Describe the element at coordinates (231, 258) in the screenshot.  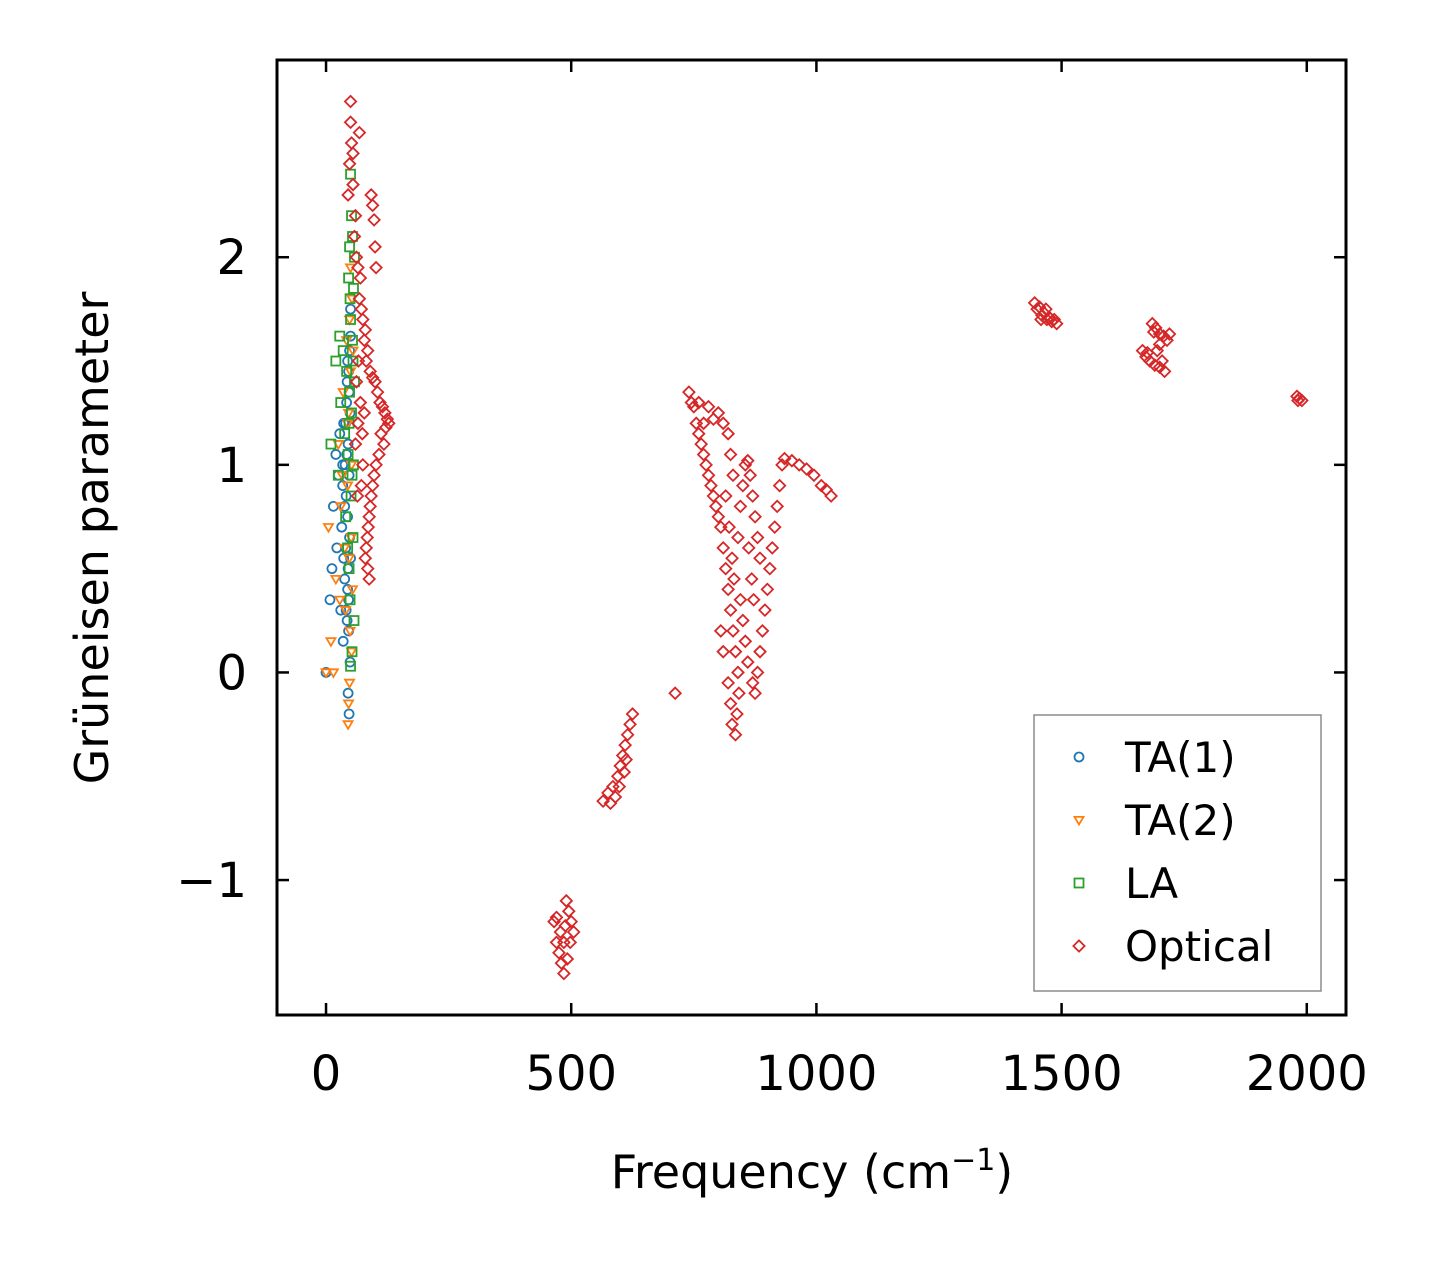
I see `y-tick-label: 2` at that location.